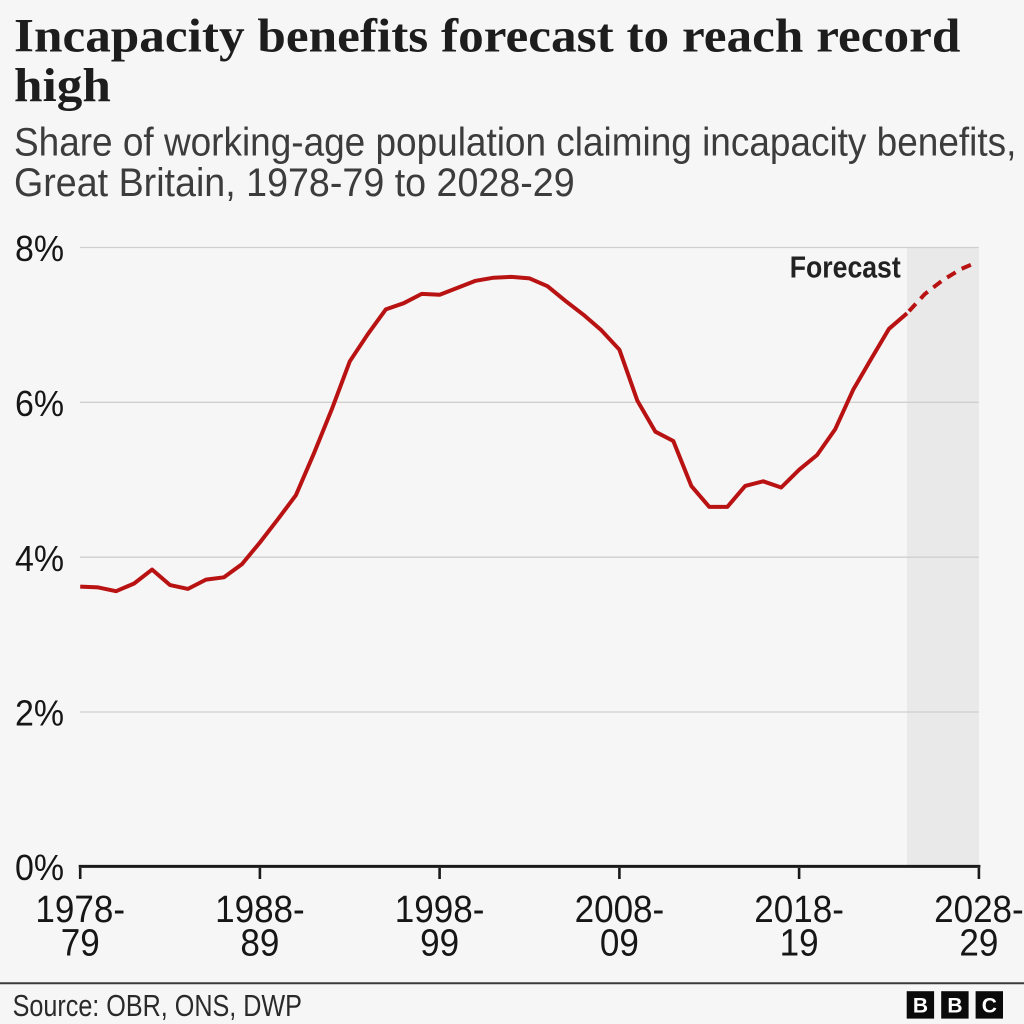 The height and width of the screenshot is (1024, 1024). Describe the element at coordinates (157, 1004) in the screenshot. I see `svg-text: Source: OBR, ONS, DWP` at that location.